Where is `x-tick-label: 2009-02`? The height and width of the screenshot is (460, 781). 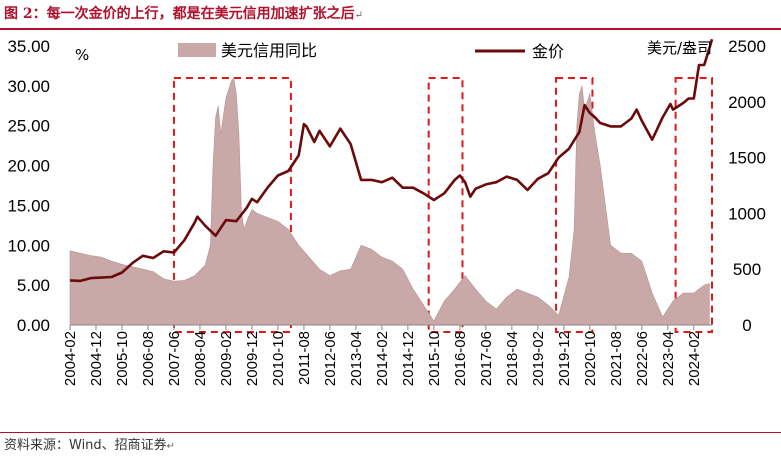 x-tick-label: 2009-02 is located at coordinates (226, 358).